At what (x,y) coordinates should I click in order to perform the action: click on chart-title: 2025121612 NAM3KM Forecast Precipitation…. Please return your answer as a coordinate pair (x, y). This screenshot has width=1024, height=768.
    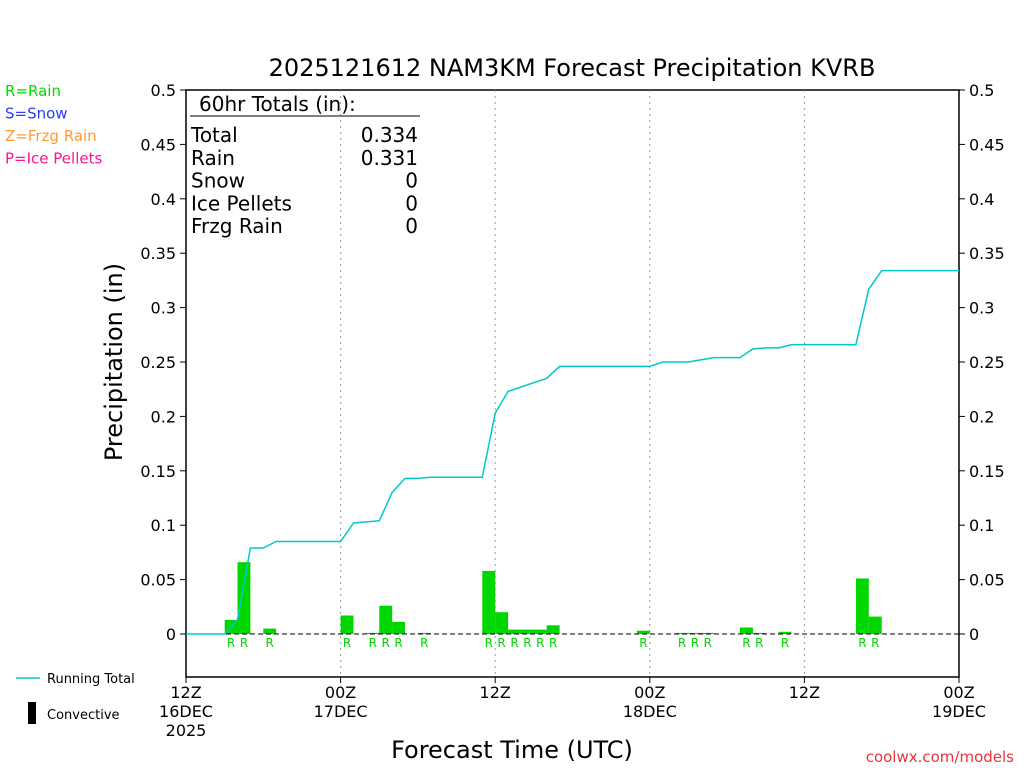
    Looking at the image, I should click on (572, 68).